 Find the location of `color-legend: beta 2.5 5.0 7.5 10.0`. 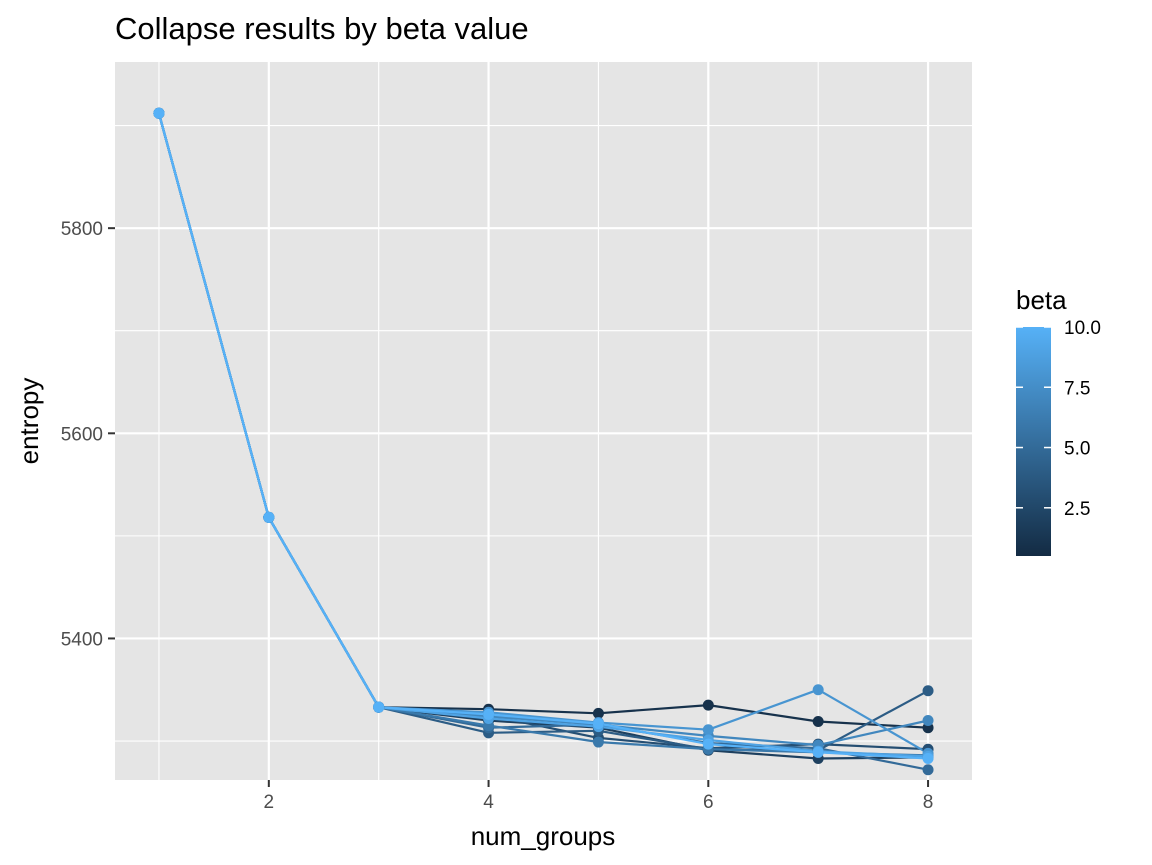

color-legend: beta 2.5 5.0 7.5 10.0 is located at coordinates (1058, 420).